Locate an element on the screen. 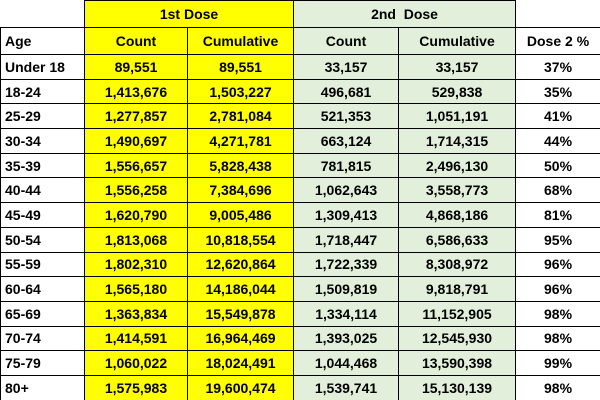 The height and width of the screenshot is (400, 600). value-cell: 1,802,310 is located at coordinates (136, 264).